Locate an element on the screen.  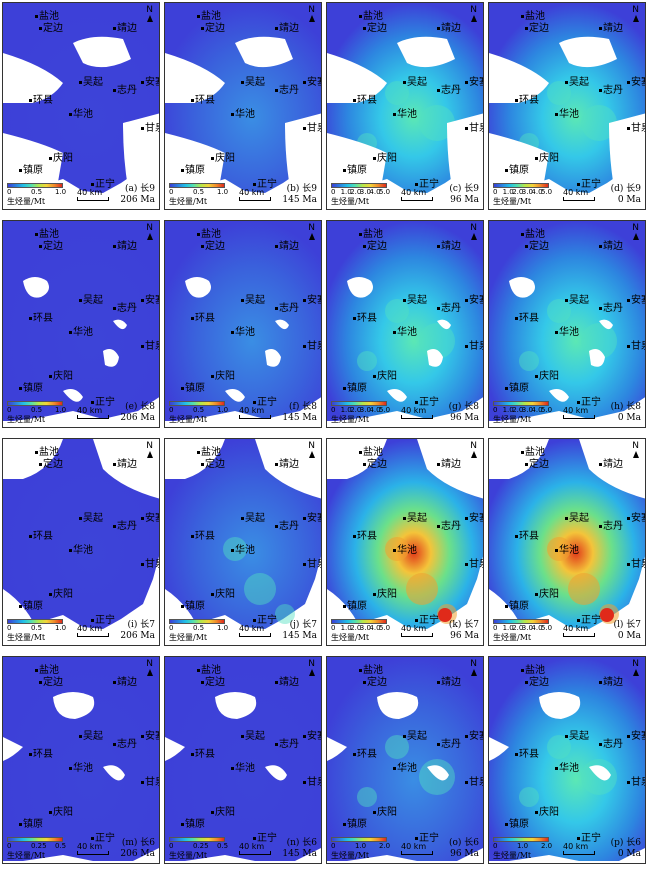
panel-caption: (a) 长9 206 Ma is located at coordinates (137, 194).